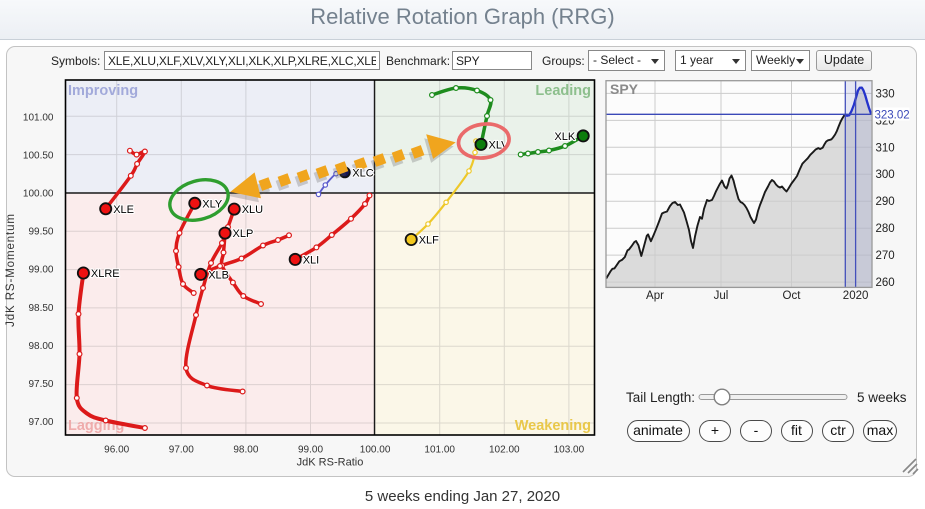 This screenshot has height=509, width=925. I want to click on svg-text: 96.00, so click(116, 450).